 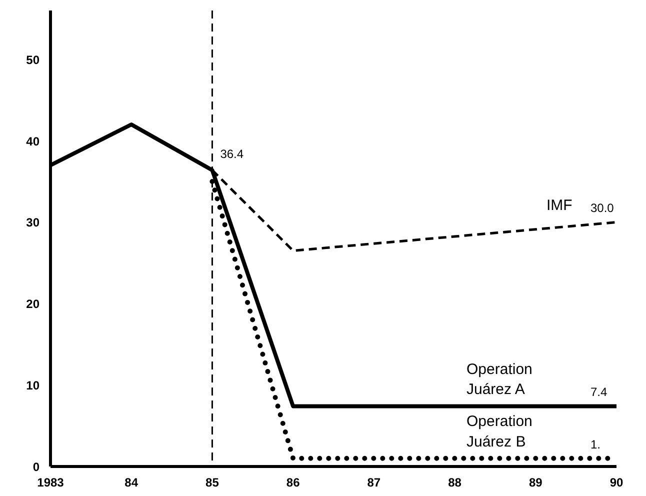 I want to click on data-label: 36.4, so click(x=232, y=154).